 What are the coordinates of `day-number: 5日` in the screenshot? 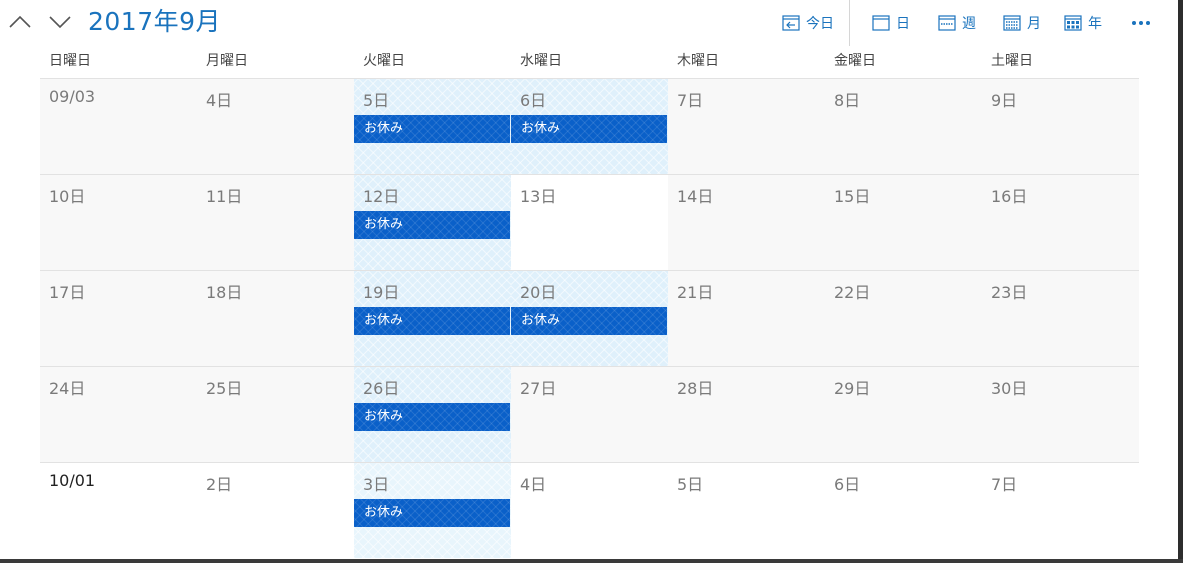 It's located at (376, 100).